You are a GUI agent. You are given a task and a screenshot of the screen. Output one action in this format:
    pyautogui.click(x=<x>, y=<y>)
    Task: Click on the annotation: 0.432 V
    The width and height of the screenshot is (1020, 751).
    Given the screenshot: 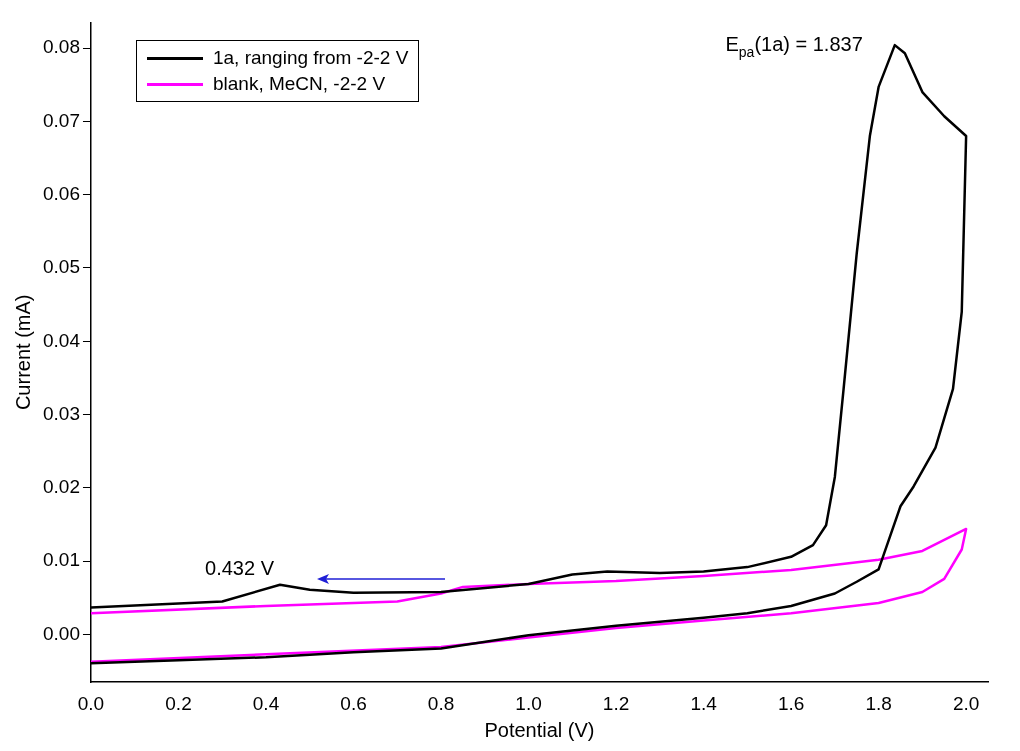 What is the action you would take?
    pyautogui.click(x=240, y=567)
    